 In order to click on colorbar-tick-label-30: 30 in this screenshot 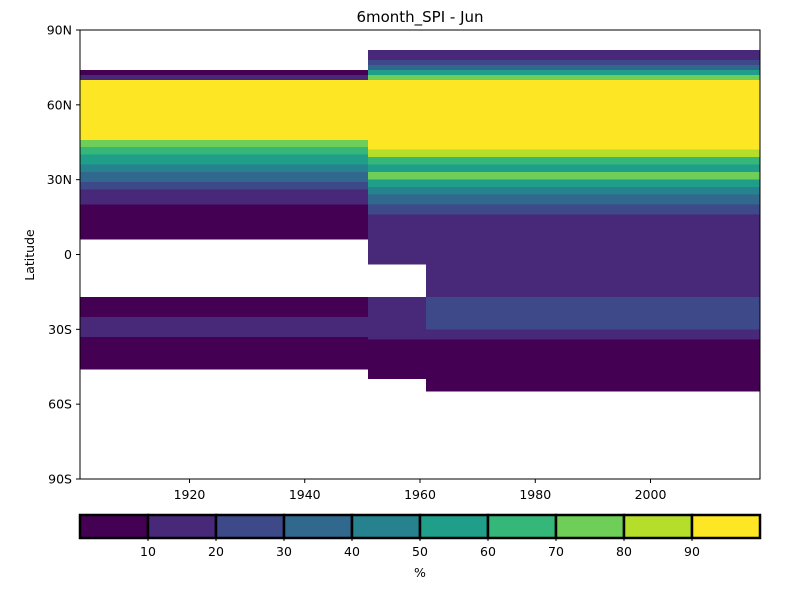, I will do `click(284, 551)`.